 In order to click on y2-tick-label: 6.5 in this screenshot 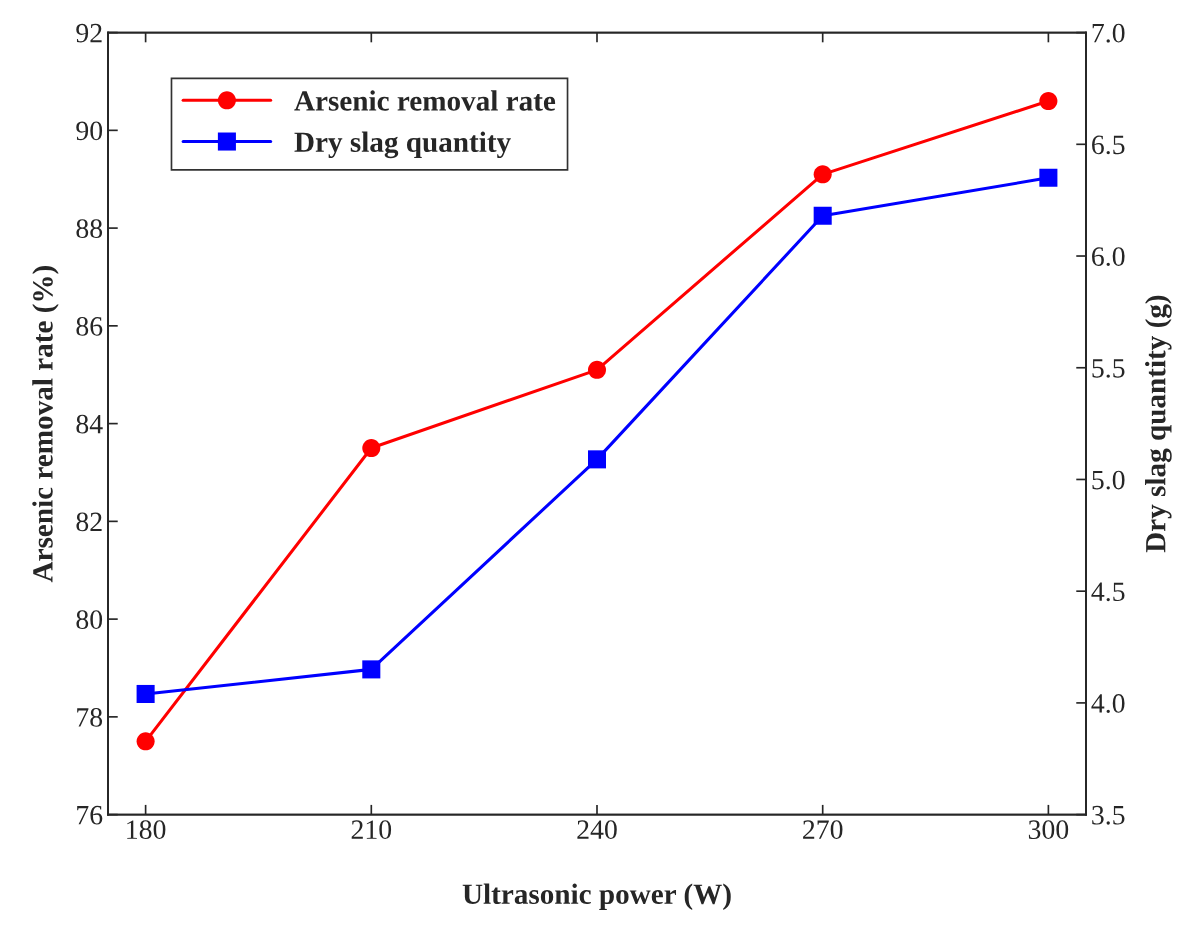, I will do `click(1108, 145)`.